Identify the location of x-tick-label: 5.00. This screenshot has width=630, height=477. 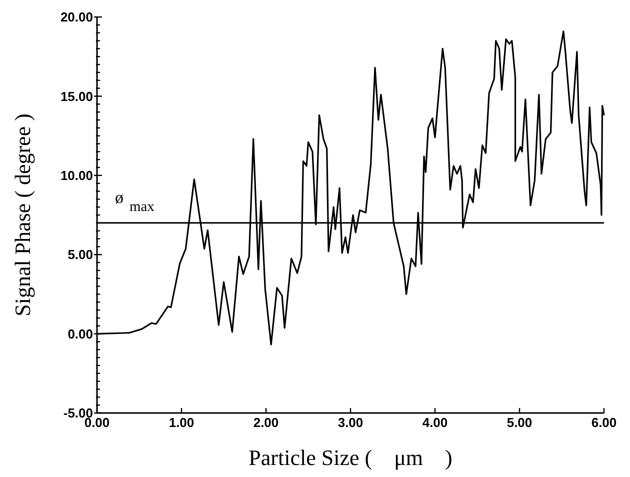
(519, 422).